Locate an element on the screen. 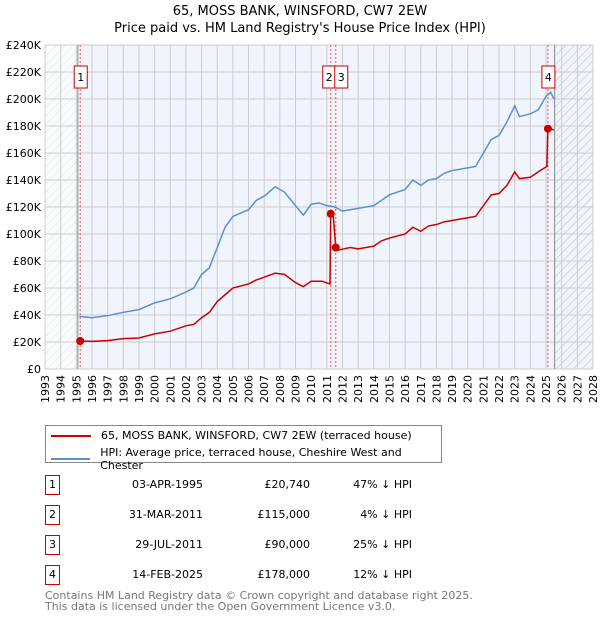  legend-swatch-property is located at coordinates (71, 435).